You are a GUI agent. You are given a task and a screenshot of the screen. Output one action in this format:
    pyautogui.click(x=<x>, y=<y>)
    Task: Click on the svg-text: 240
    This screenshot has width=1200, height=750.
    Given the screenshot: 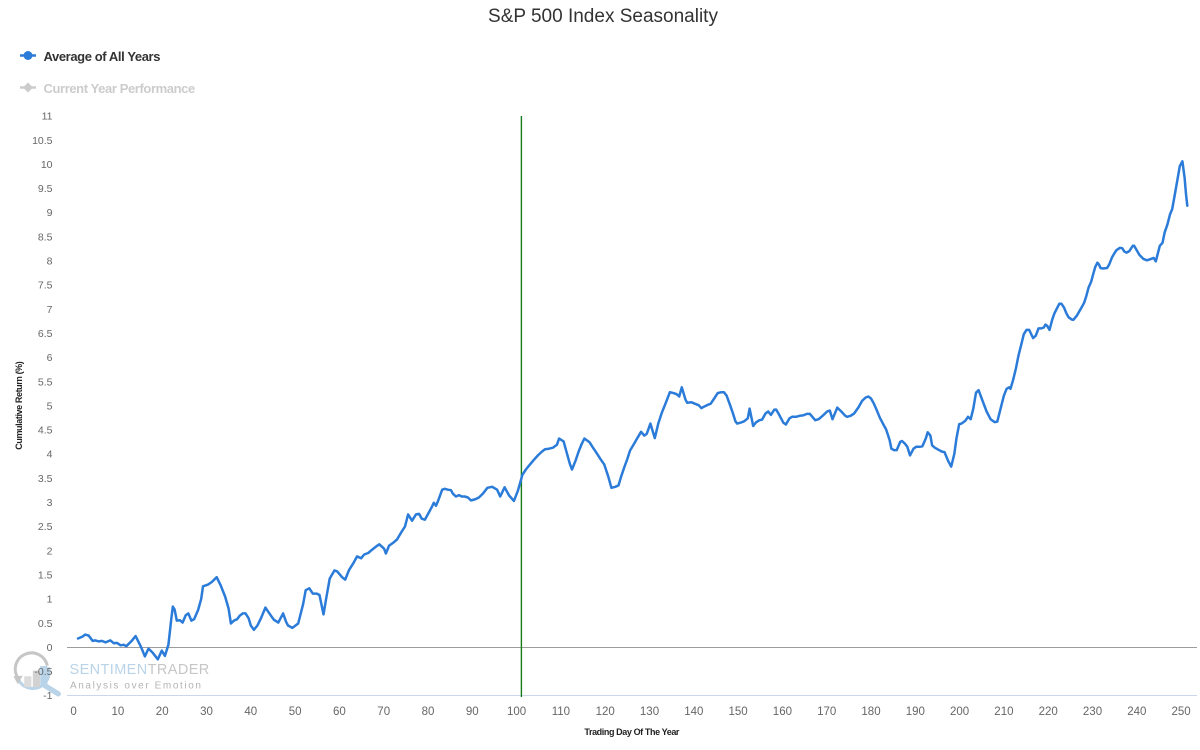 What is the action you would take?
    pyautogui.click(x=1136, y=712)
    